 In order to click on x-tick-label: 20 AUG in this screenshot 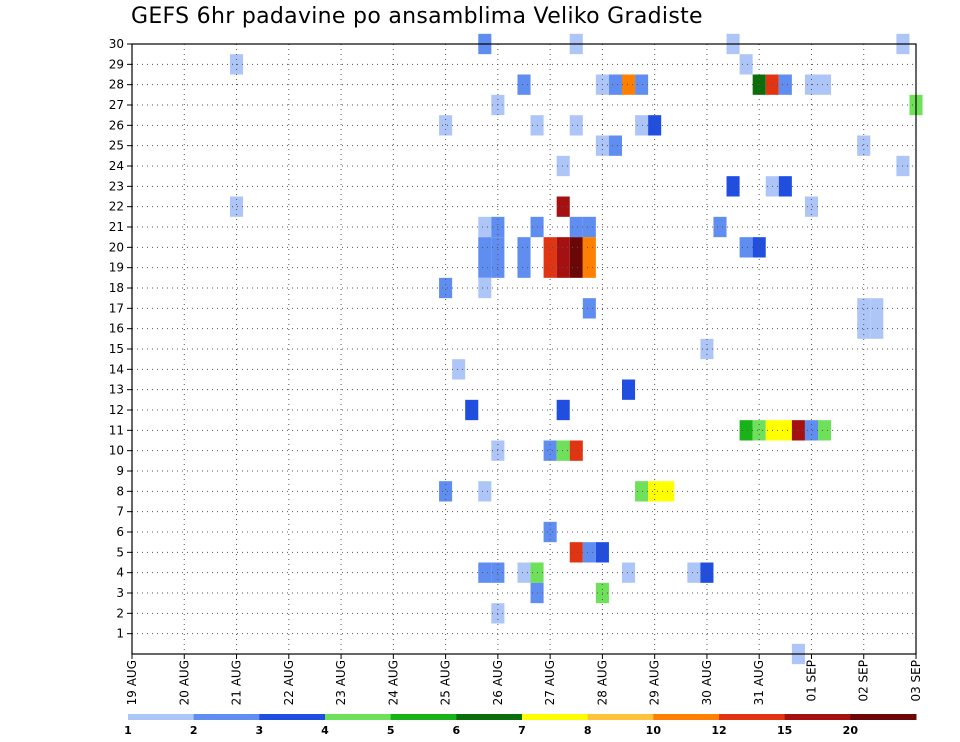, I will do `click(184, 682)`.